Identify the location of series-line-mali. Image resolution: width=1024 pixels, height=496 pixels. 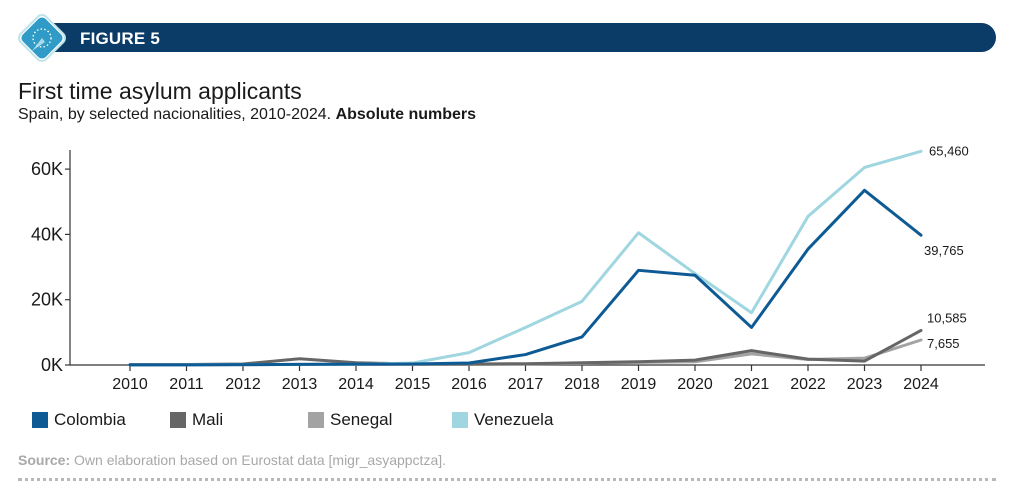
(525, 347).